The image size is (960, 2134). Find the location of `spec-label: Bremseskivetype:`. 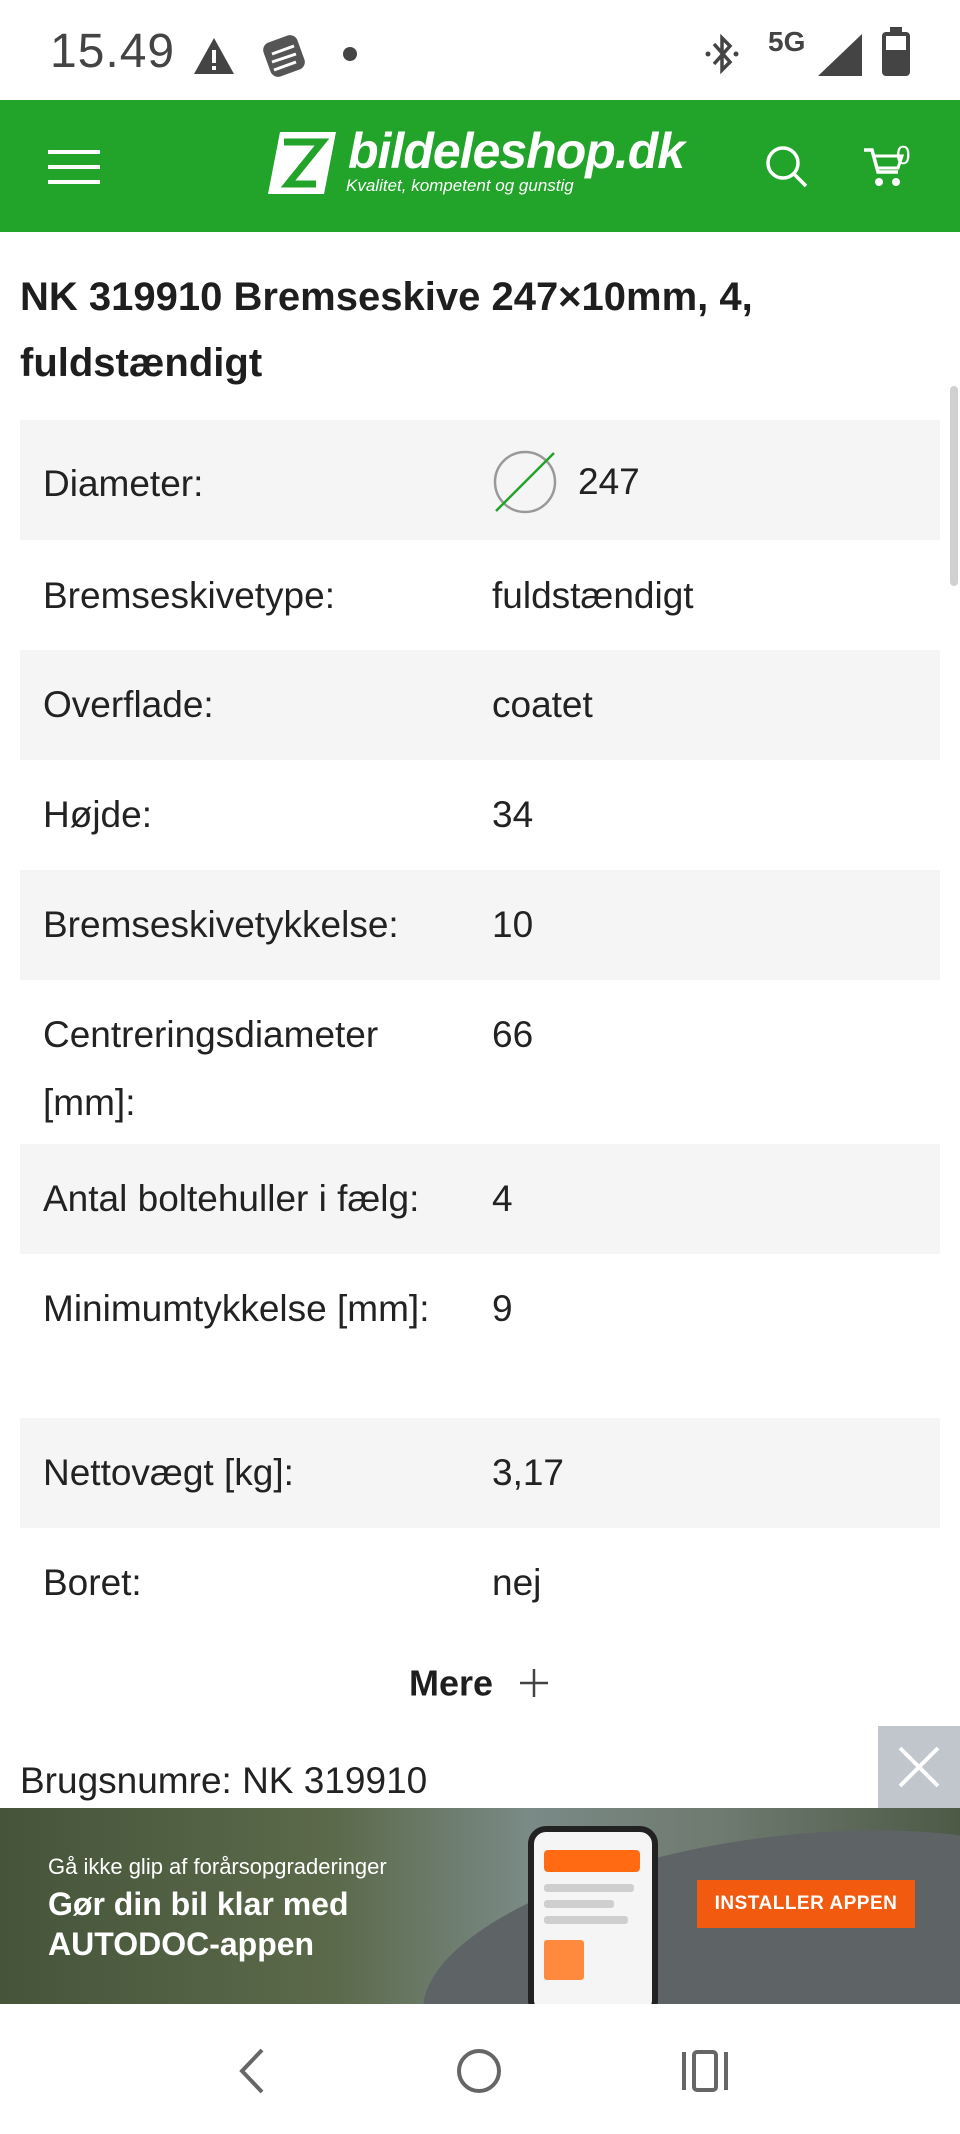

spec-label: Bremseskivetype: is located at coordinates (189, 595).